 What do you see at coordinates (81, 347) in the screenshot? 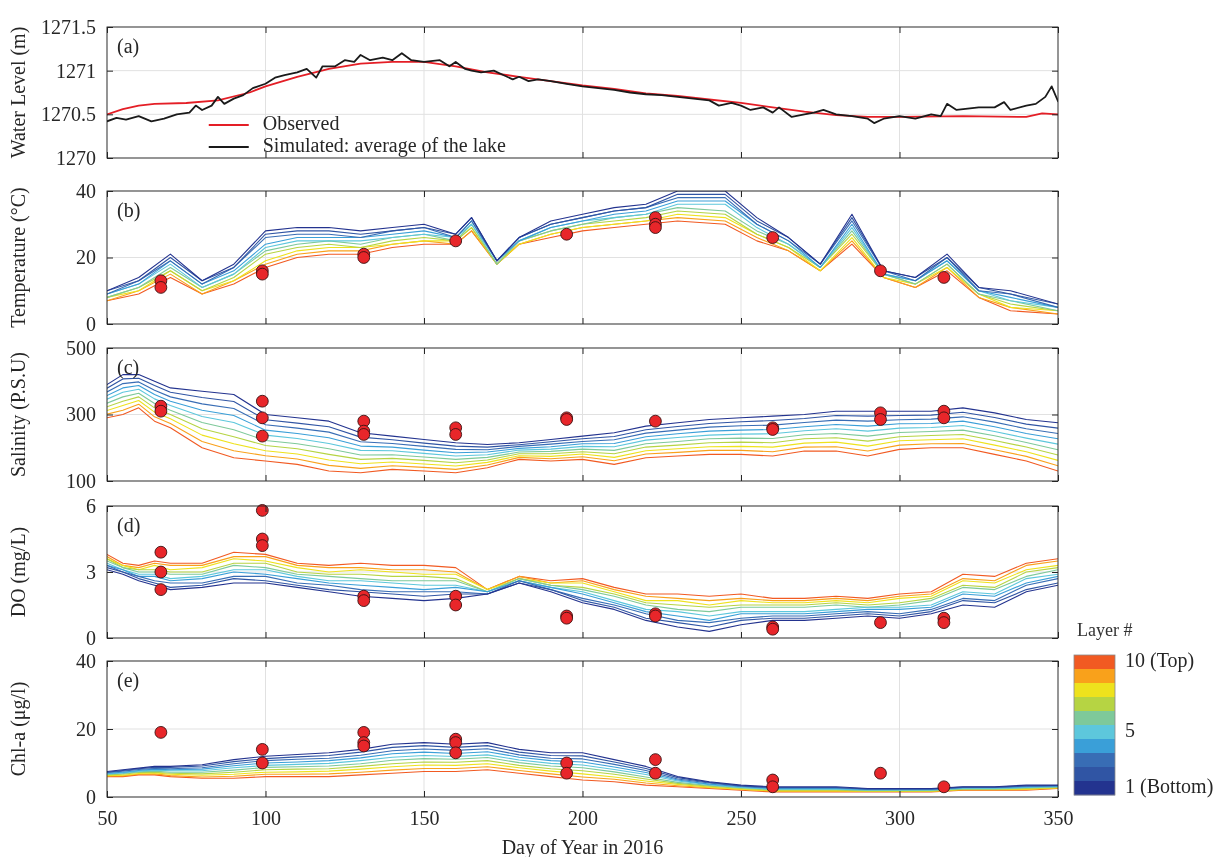
I see `y-tick-label: 500` at bounding box center [81, 347].